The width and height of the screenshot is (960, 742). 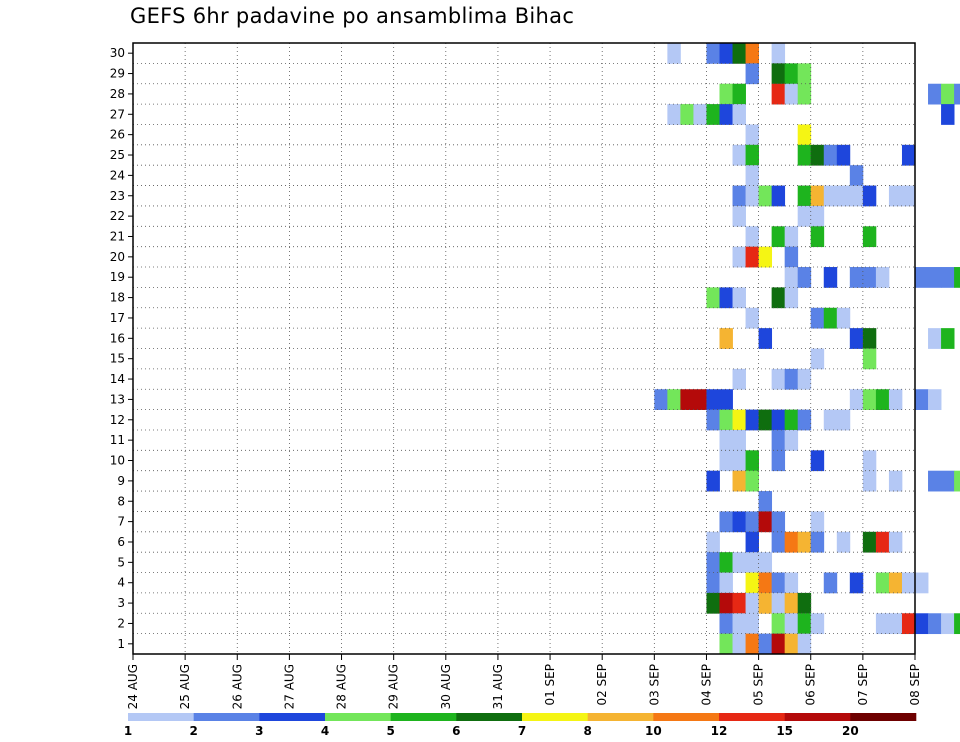 I want to click on y-tick-label: 10, so click(x=117, y=461).